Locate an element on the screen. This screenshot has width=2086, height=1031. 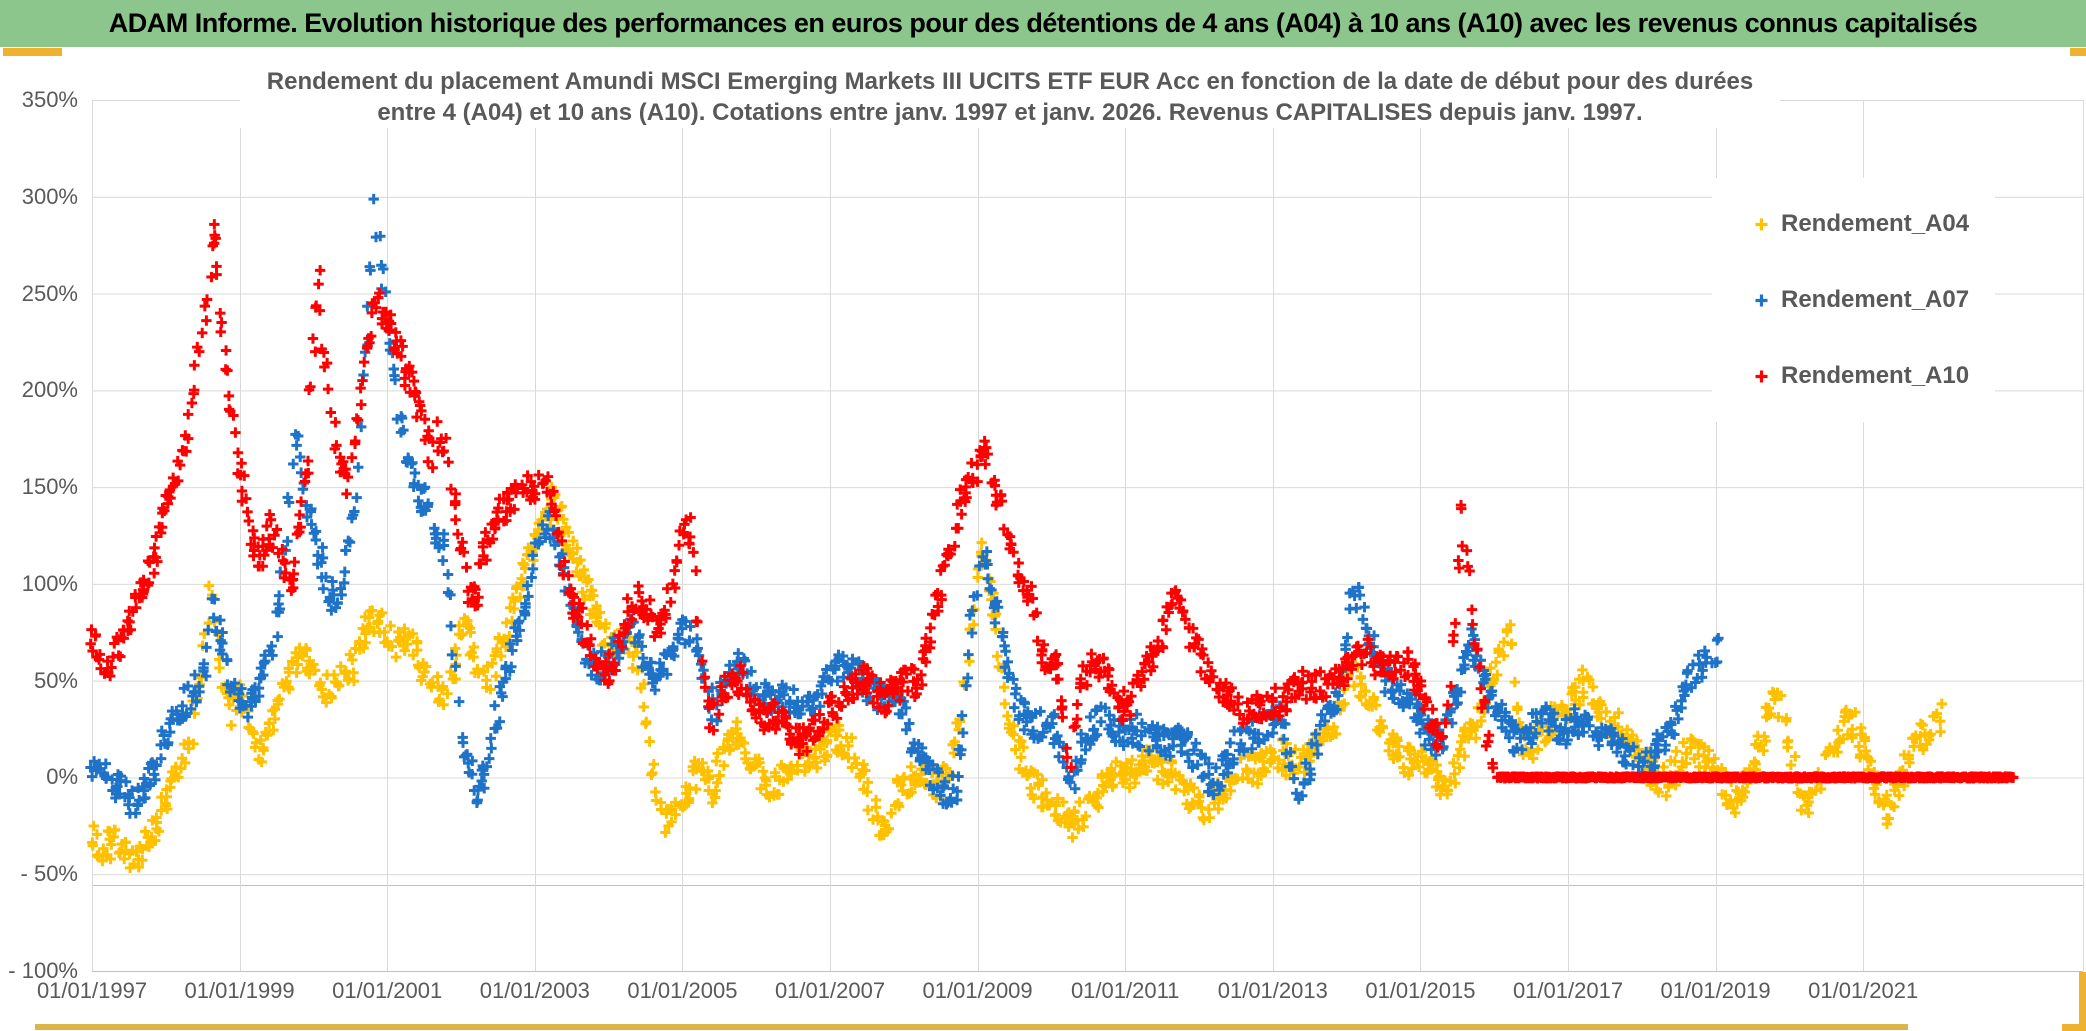
gold-accent-bottom-right is located at coordinates (2074, 1027).